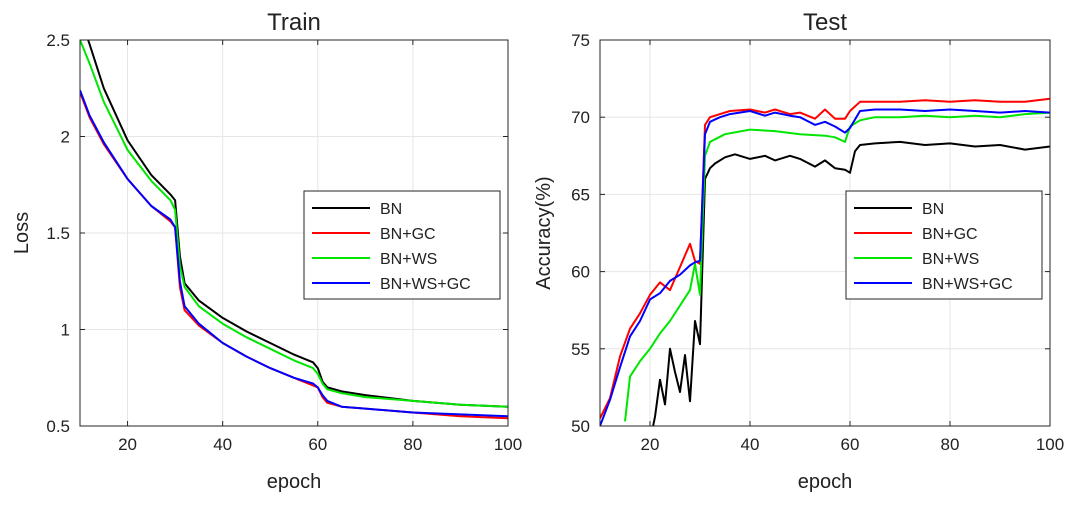 The height and width of the screenshot is (510, 1080). What do you see at coordinates (294, 22) in the screenshot?
I see `chart-title: Train` at bounding box center [294, 22].